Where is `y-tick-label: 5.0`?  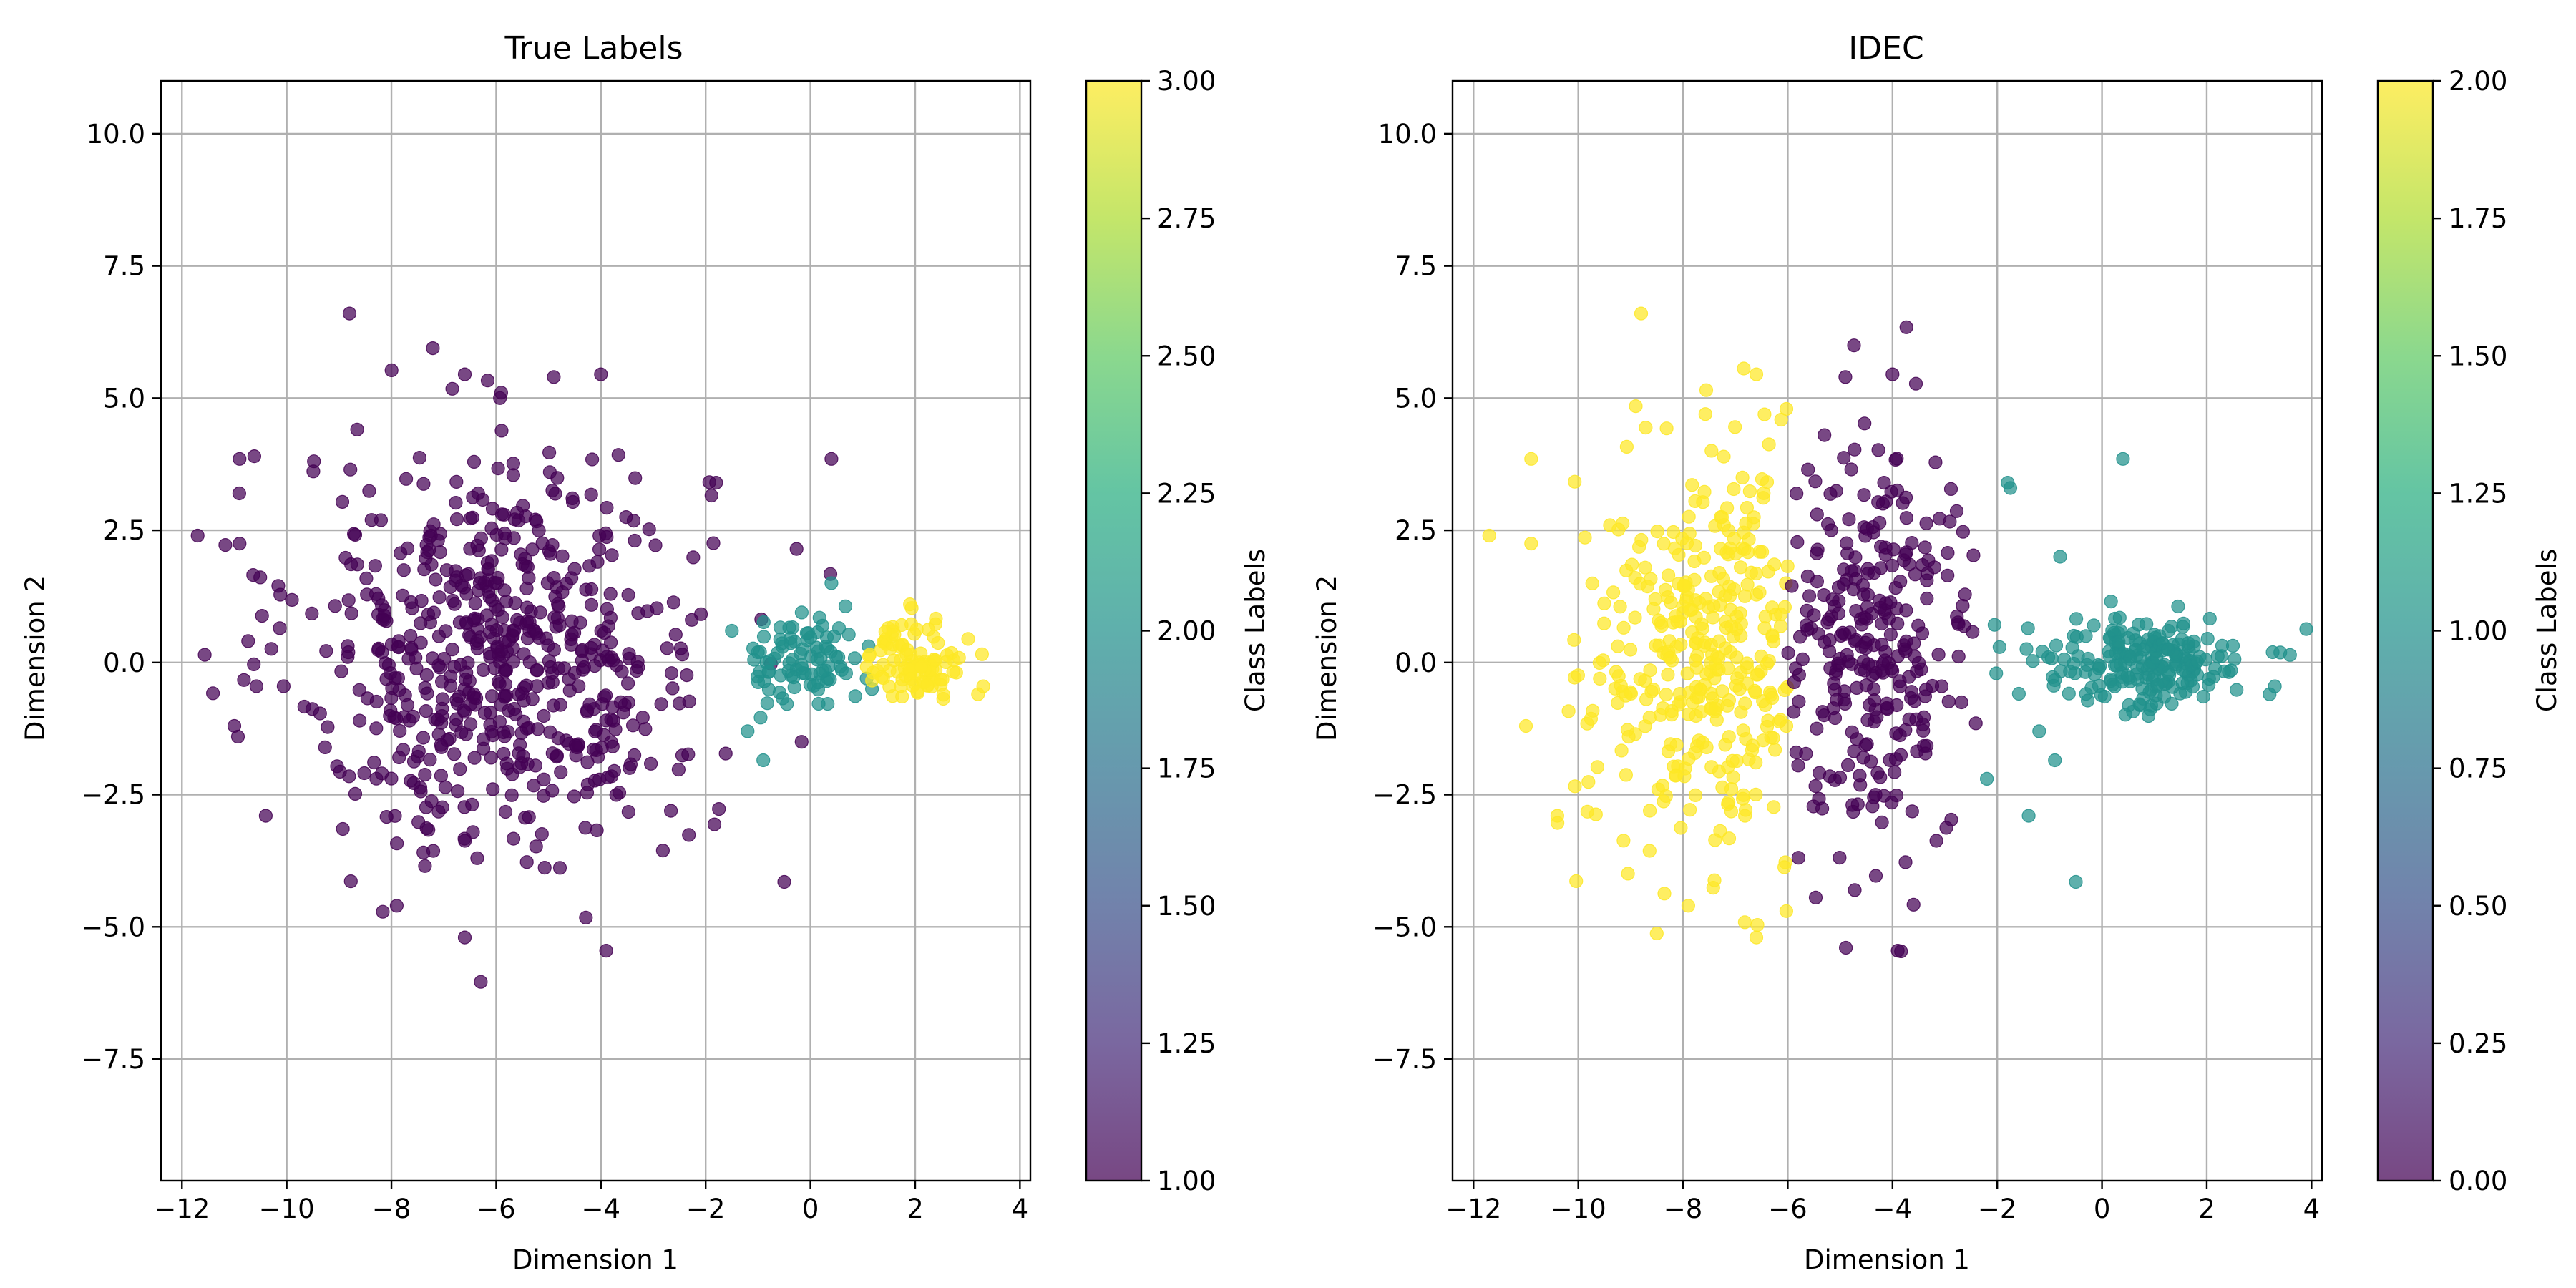 y-tick-label: 5.0 is located at coordinates (124, 398).